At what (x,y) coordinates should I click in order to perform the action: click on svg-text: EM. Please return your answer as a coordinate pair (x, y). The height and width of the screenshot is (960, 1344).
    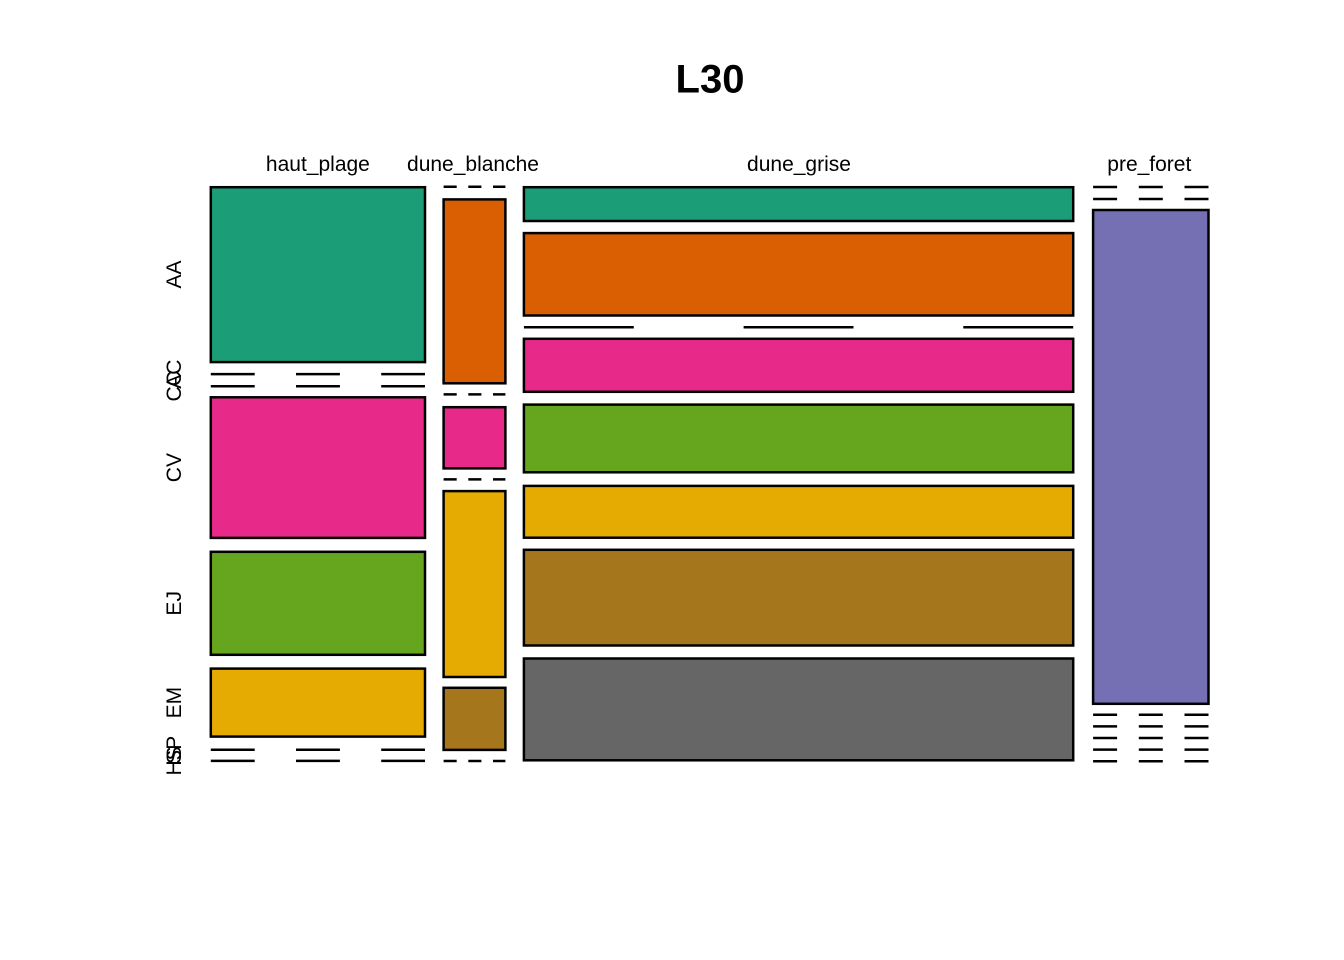
    Looking at the image, I should click on (174, 703).